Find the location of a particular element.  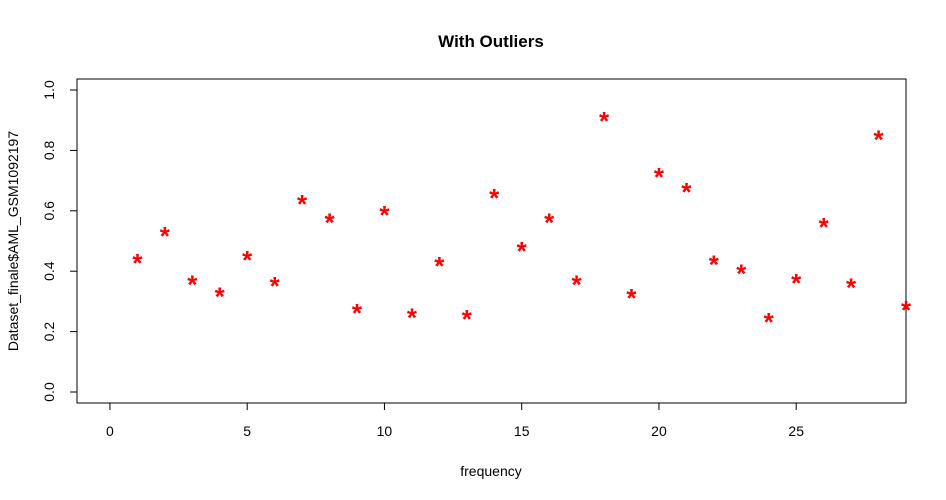

y-axis: 0.0 0.2 0.4 0.6 0.8 1.0 is located at coordinates (59, 241).